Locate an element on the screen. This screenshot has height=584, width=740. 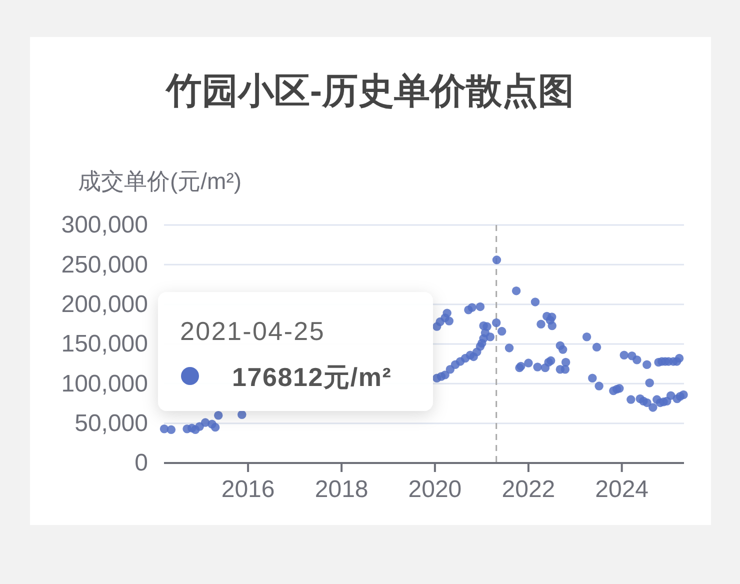
y-tick-label: 250,000 is located at coordinates (104, 264).